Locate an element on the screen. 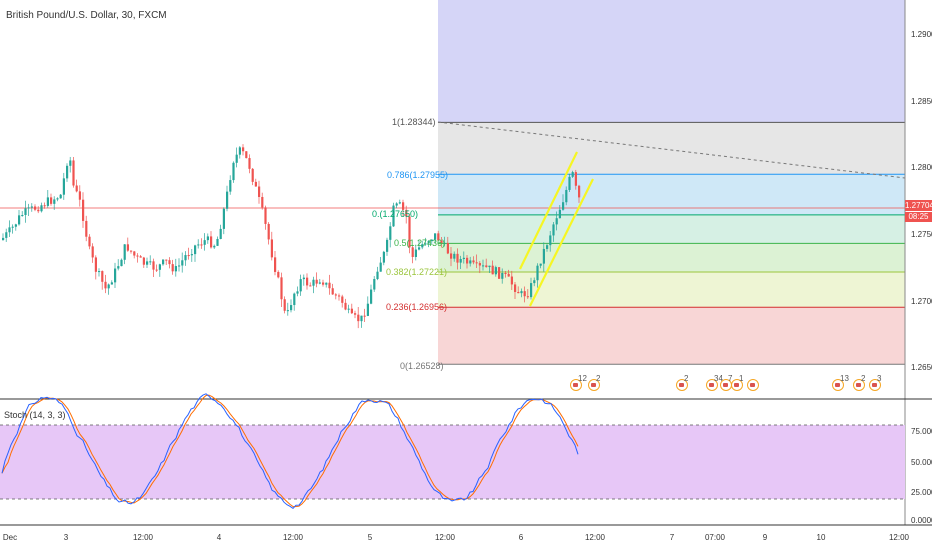 This screenshot has width=932, height=550. time-tick: 9 is located at coordinates (765, 537).